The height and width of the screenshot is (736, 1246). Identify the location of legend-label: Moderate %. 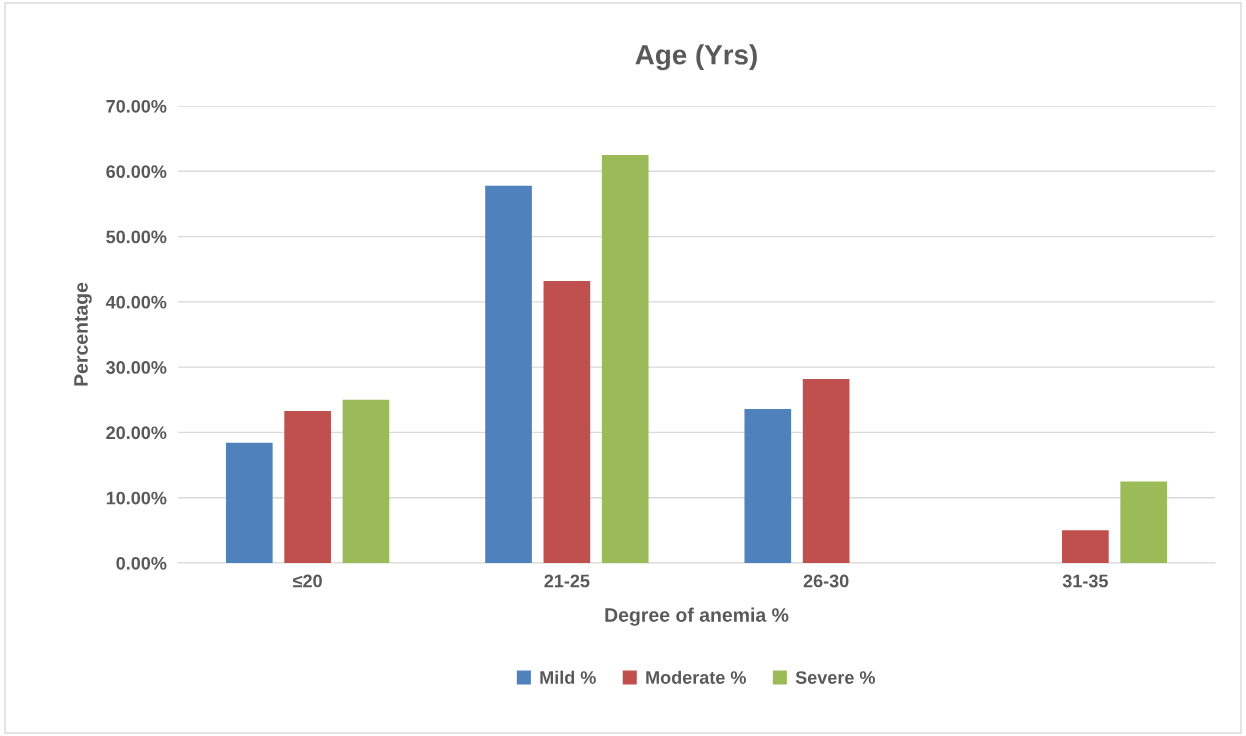
(696, 677).